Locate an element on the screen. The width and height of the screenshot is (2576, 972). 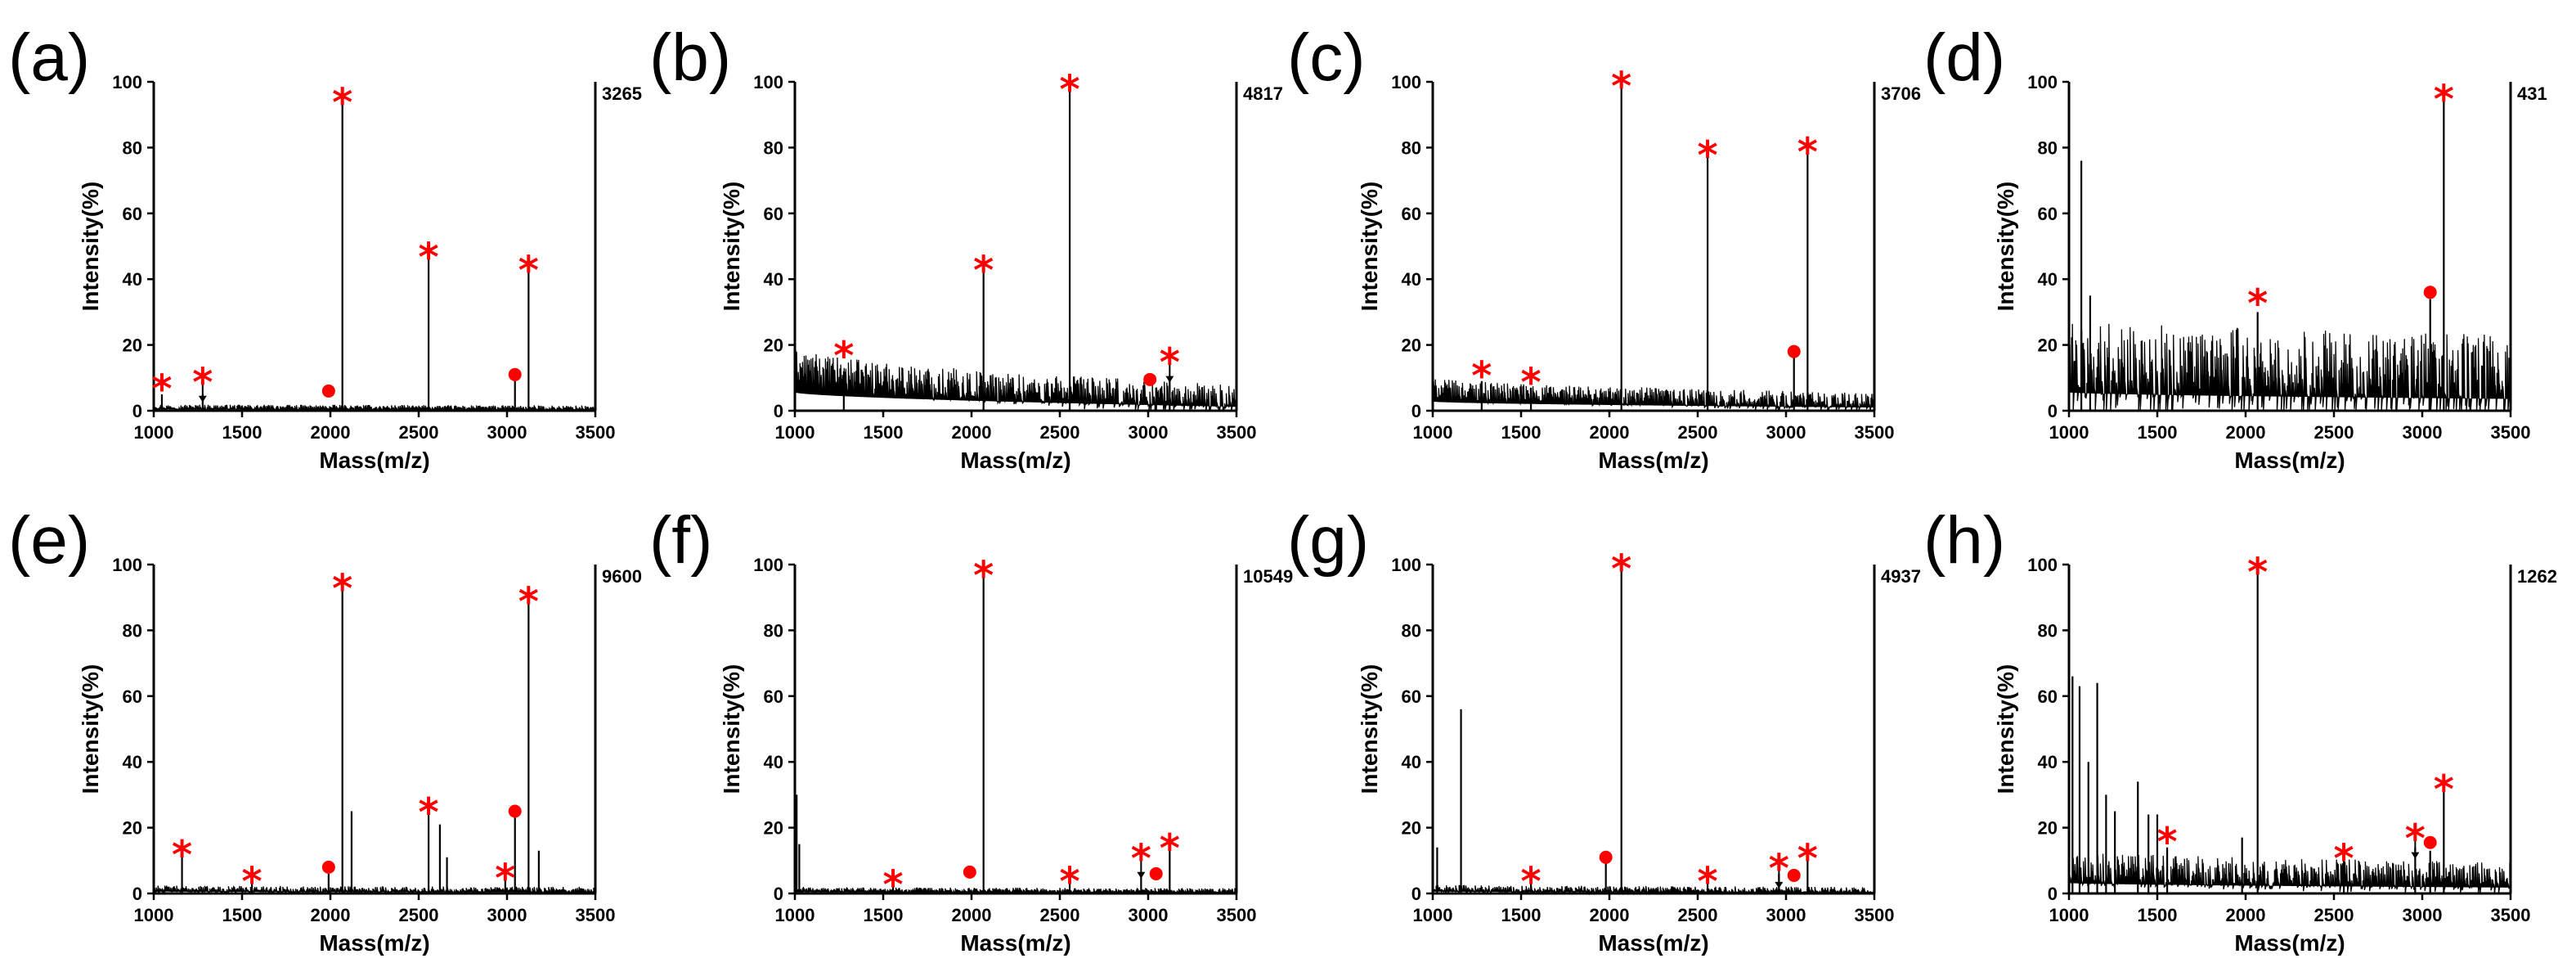
max-intensity-label: 4937 is located at coordinates (1901, 577).